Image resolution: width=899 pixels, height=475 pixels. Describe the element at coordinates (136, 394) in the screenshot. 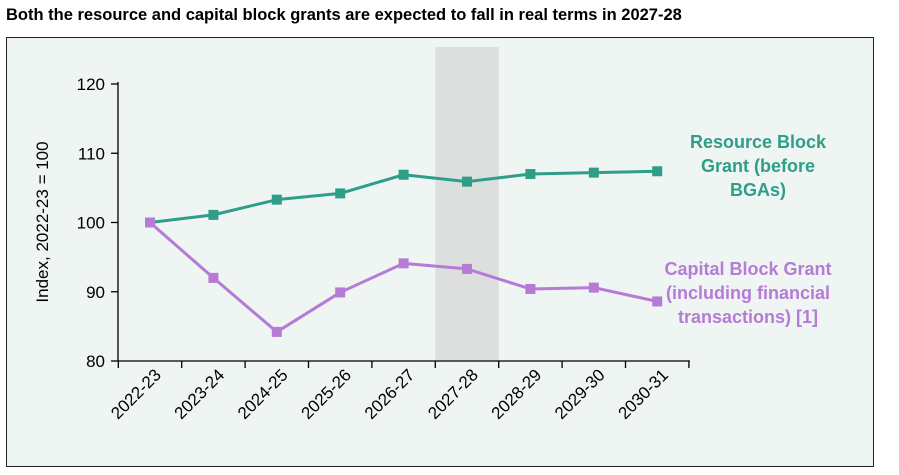

I see `x-tick-label: 2022-23` at that location.